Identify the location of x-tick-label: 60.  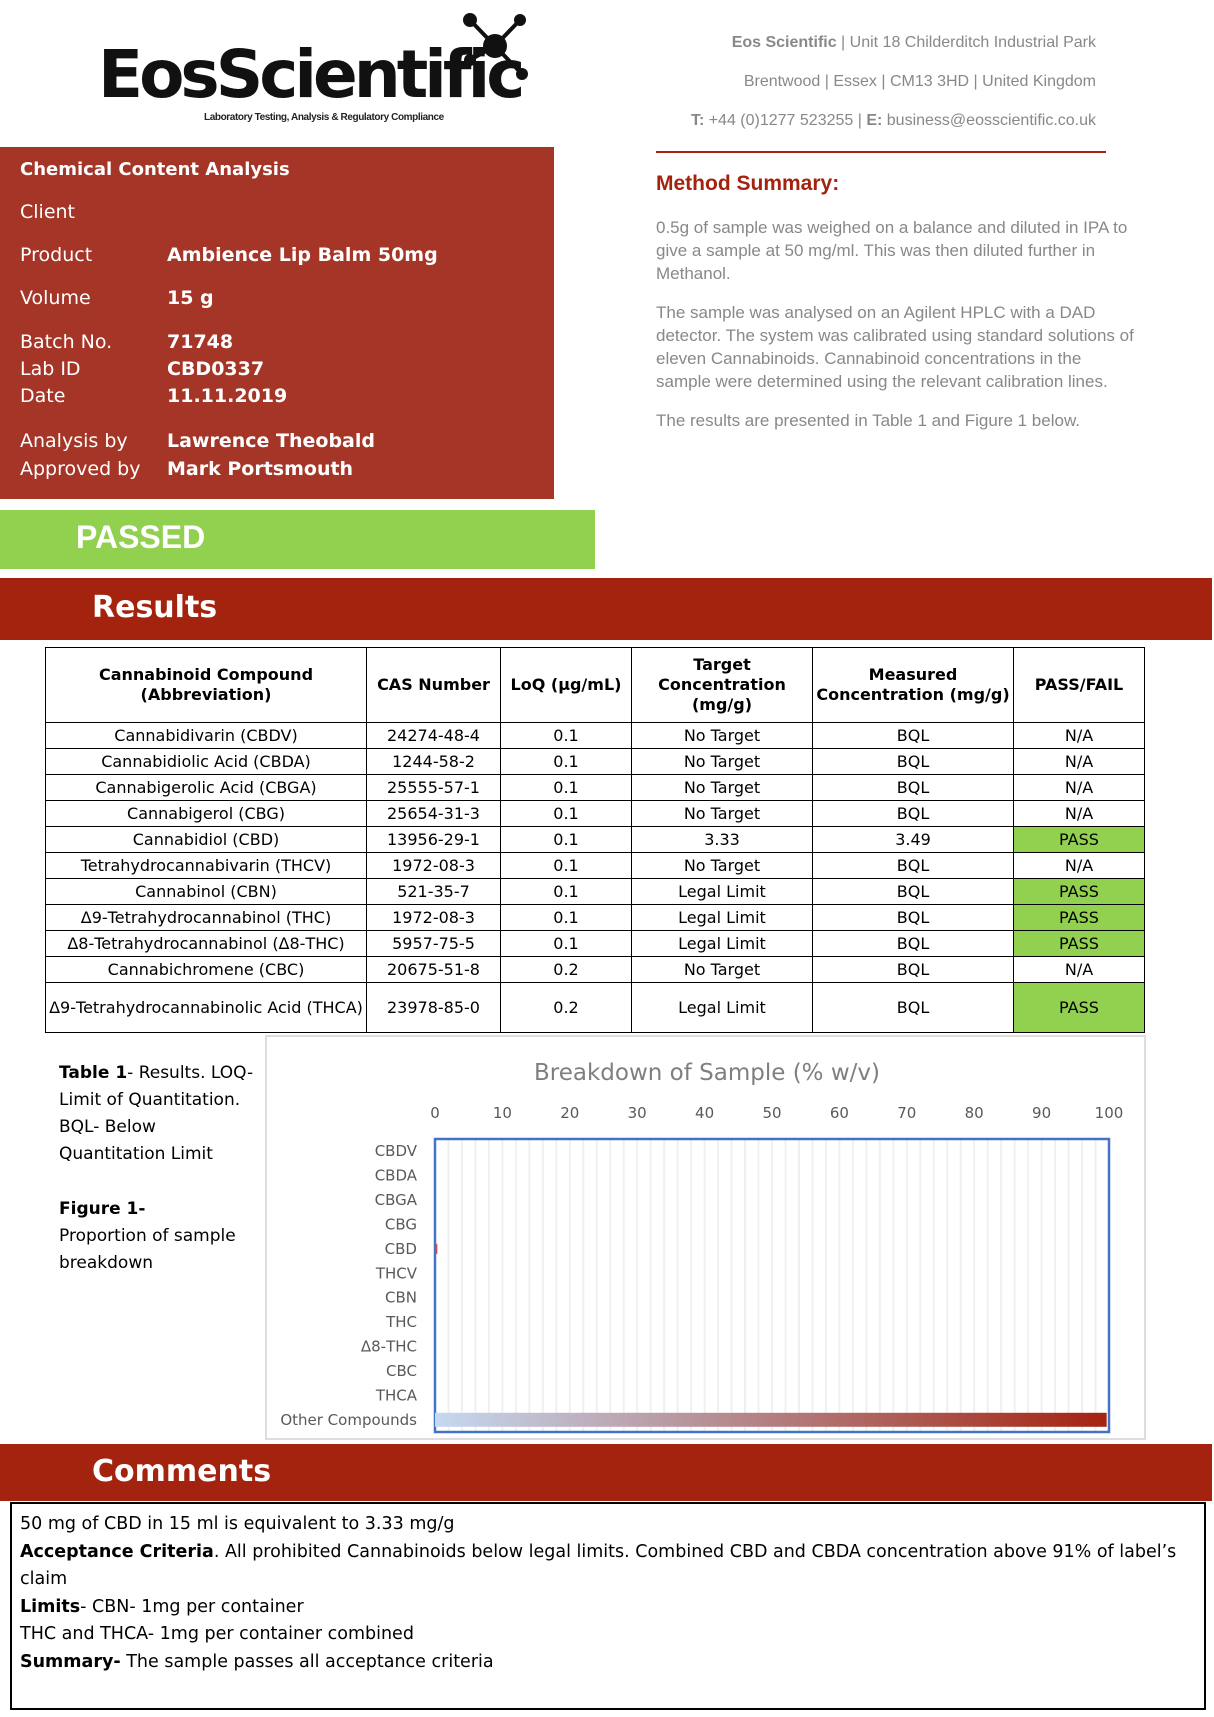
(839, 1113).